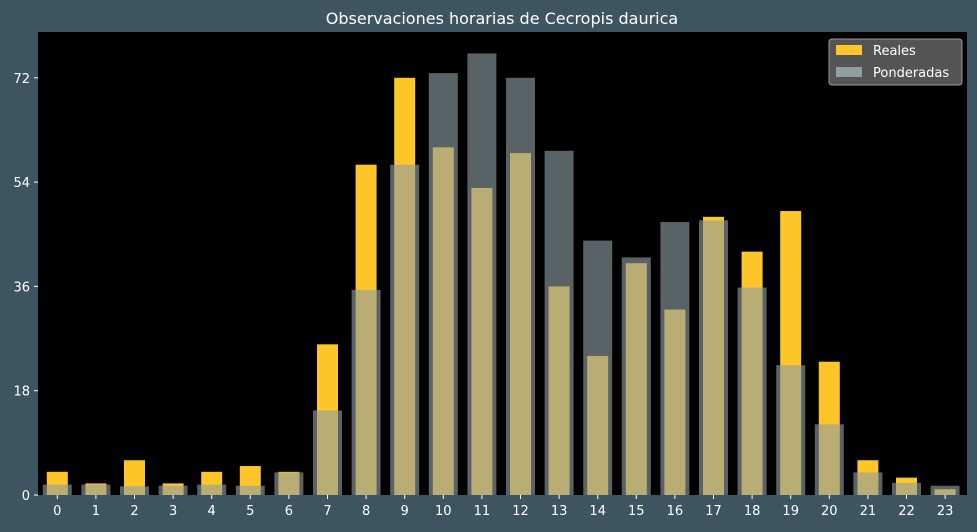 This screenshot has height=532, width=977. I want to click on x-tick-label-13: 13, so click(559, 511).